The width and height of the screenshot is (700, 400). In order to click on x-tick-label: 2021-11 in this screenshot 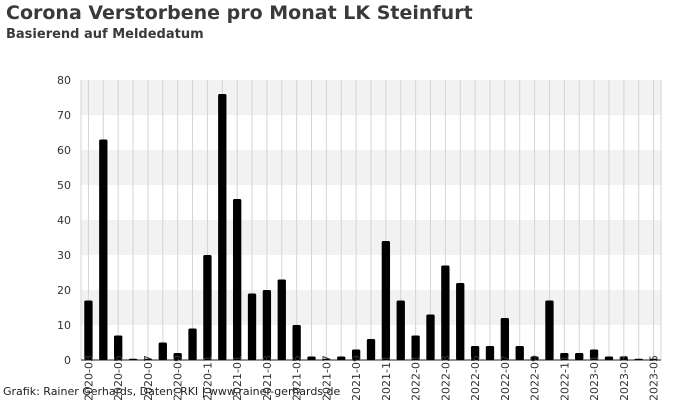, I will do `click(386, 377)`.